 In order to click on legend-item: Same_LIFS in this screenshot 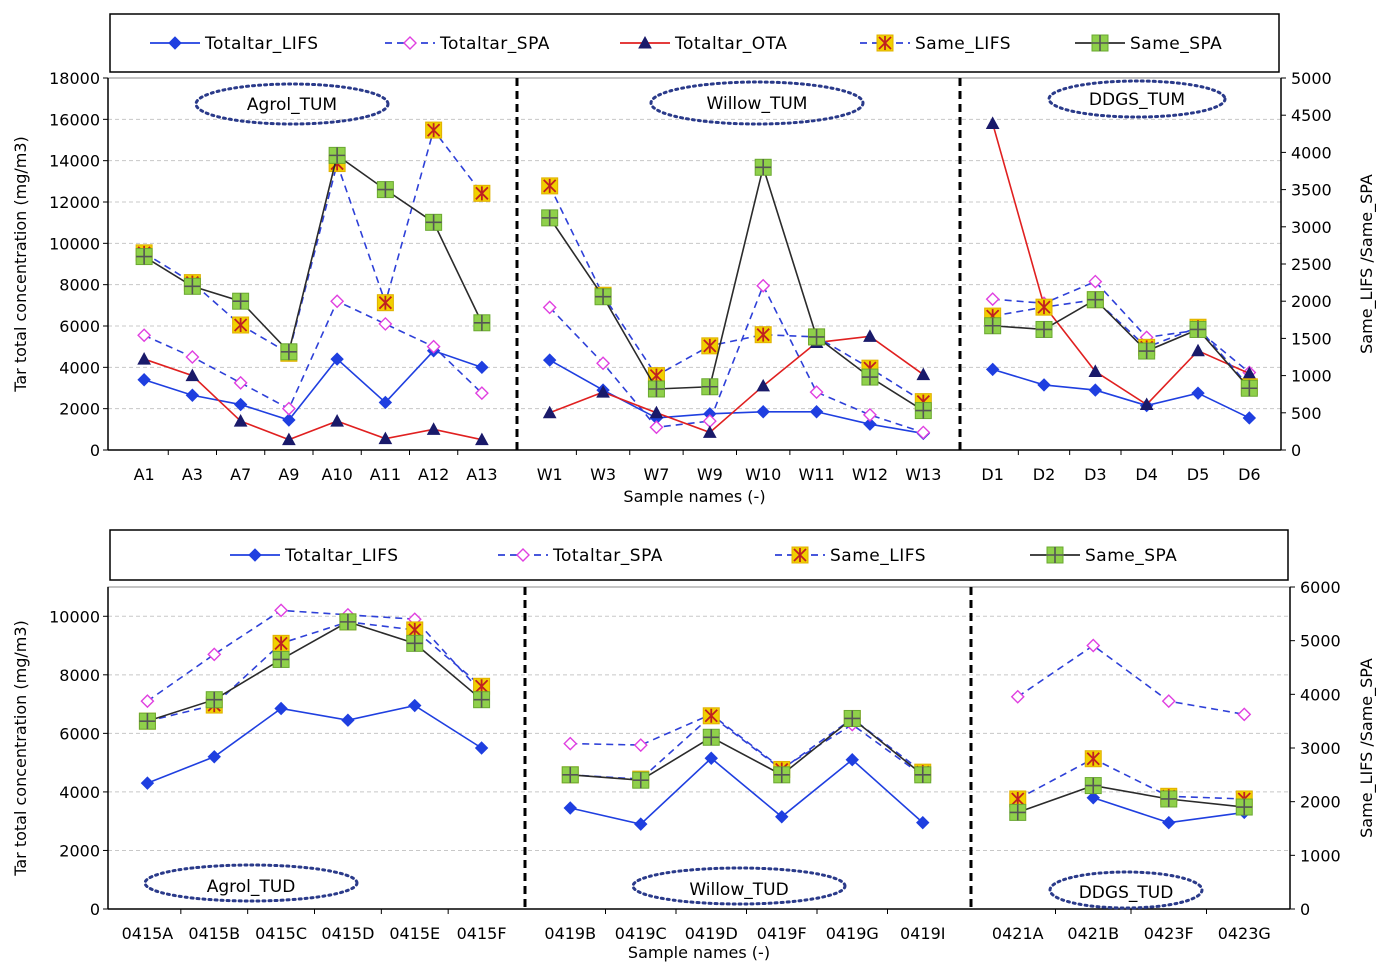, I will do `click(935, 44)`.